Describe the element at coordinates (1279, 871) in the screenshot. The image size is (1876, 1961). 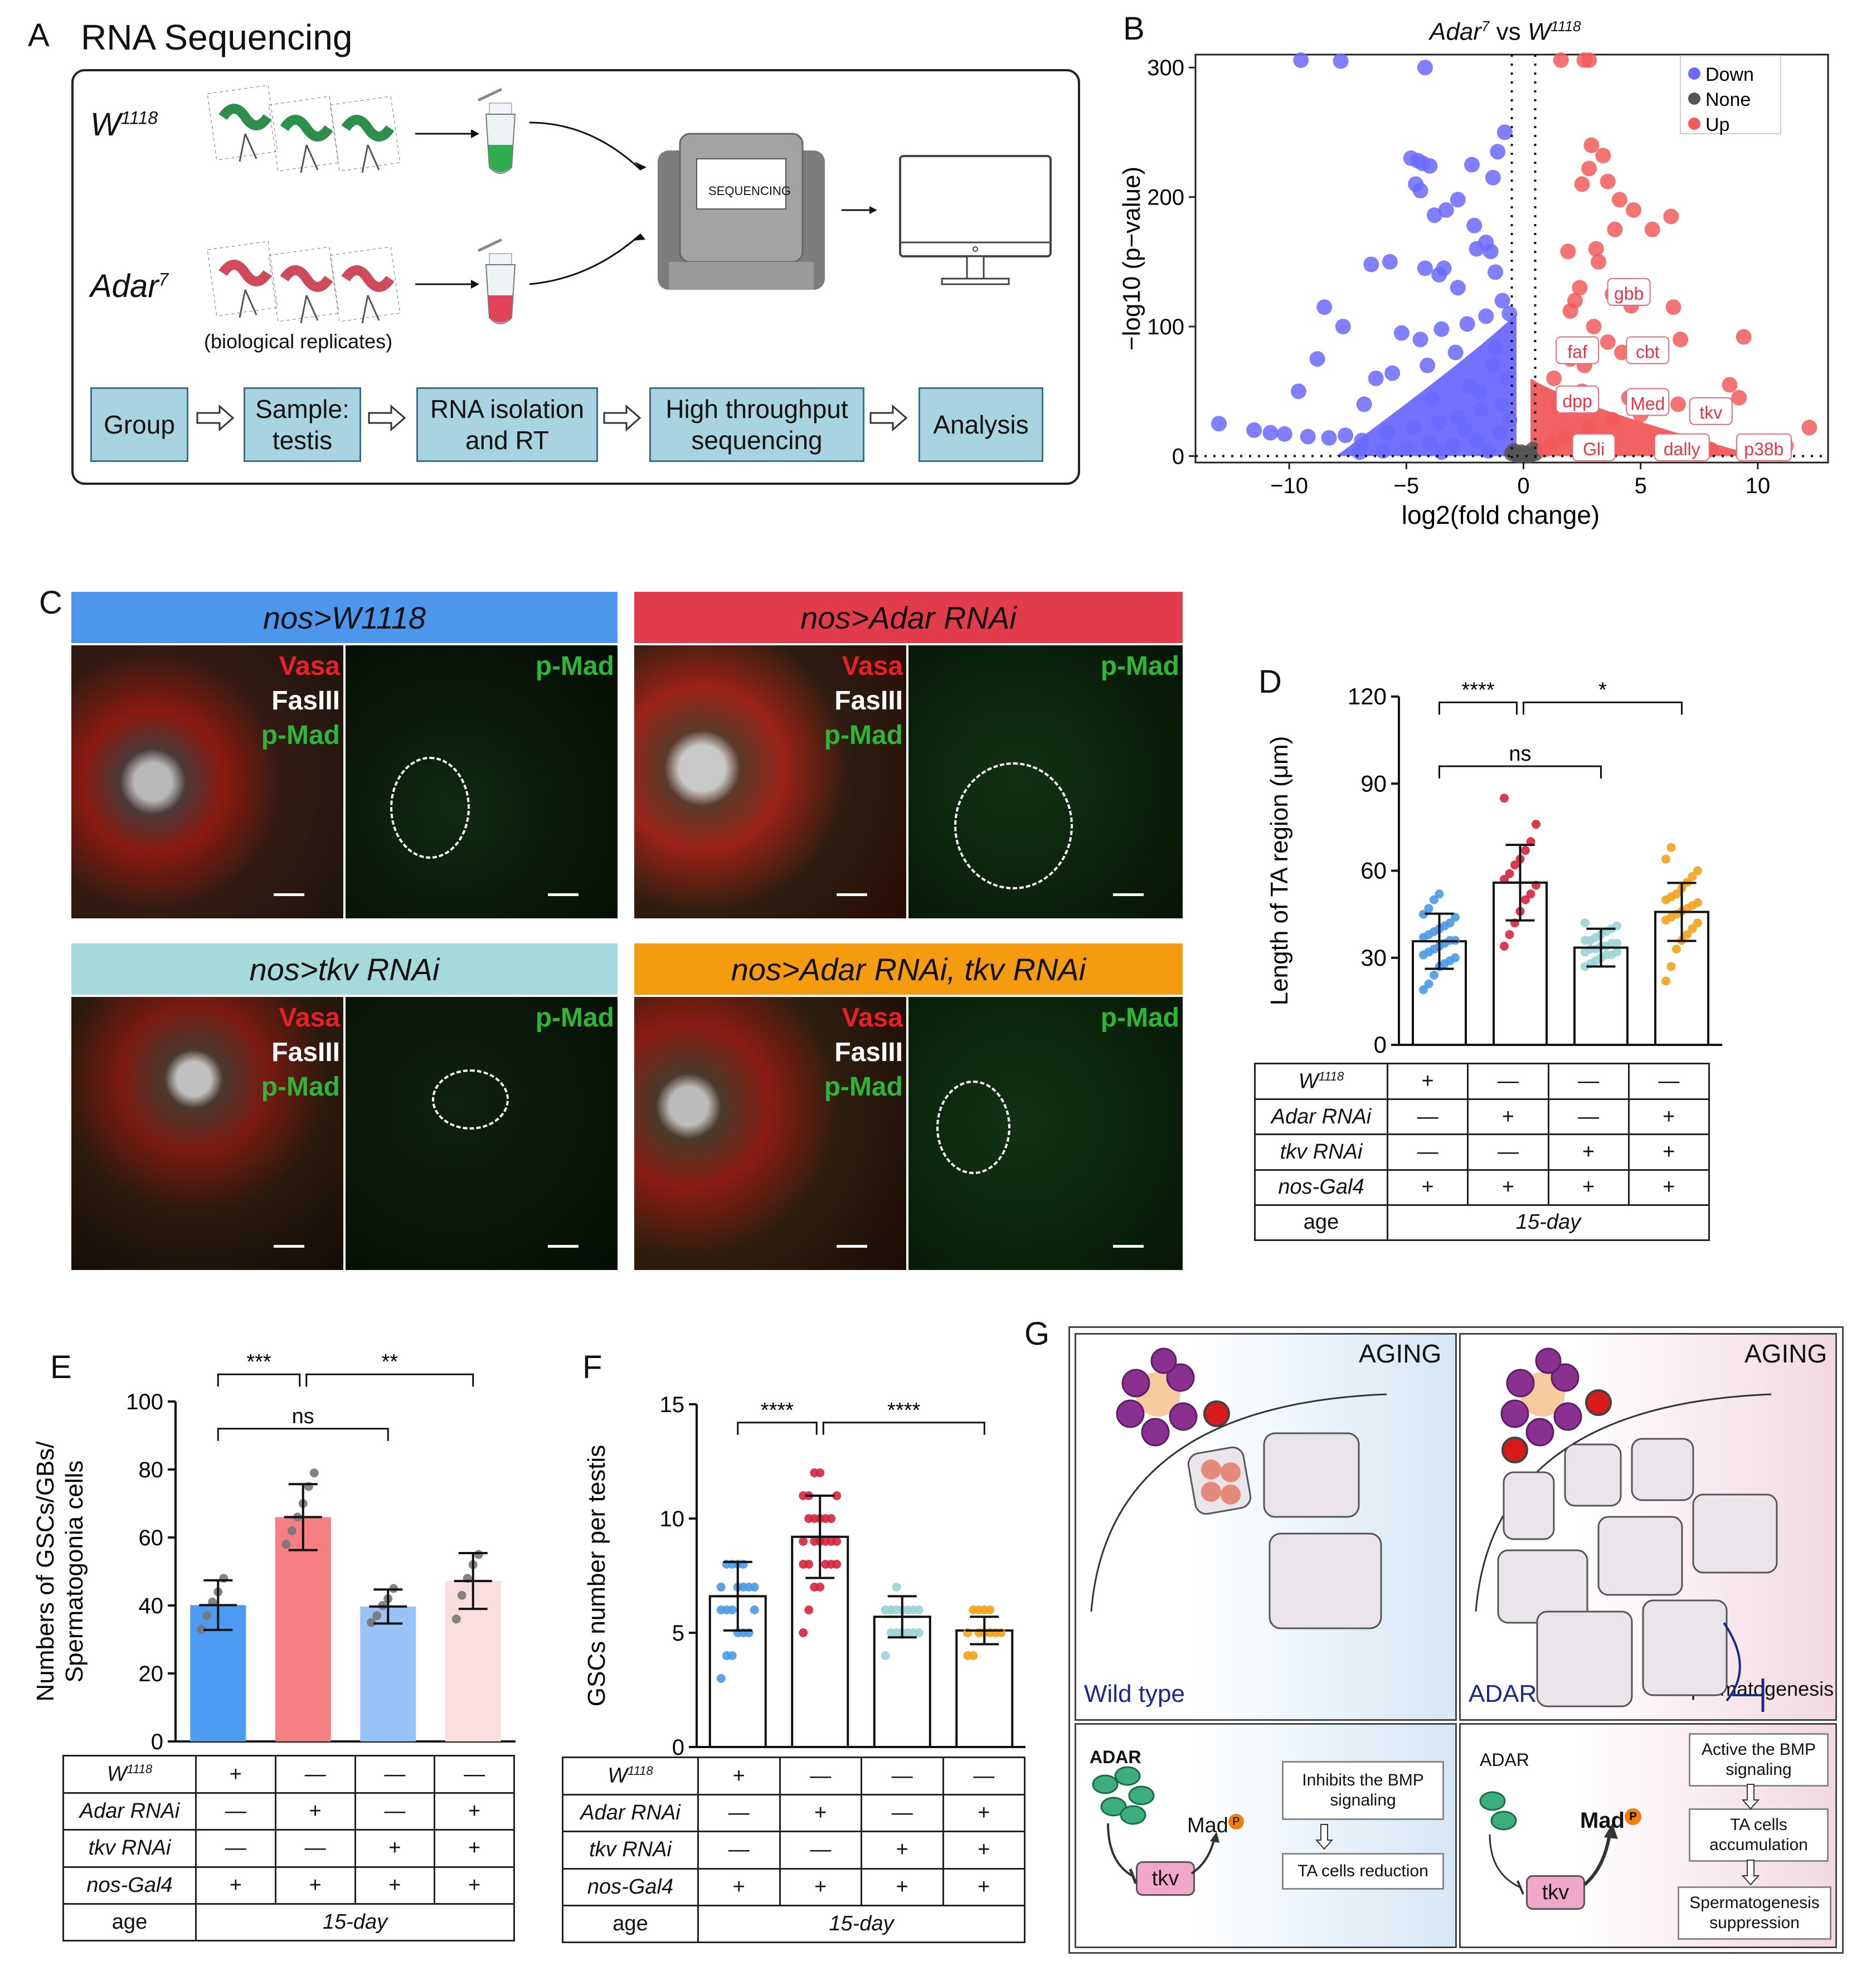
I see `y-axis-title: Length of TA region (μm)` at that location.